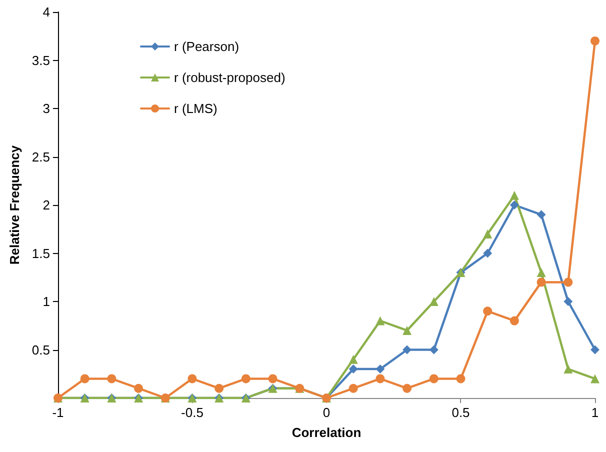  What do you see at coordinates (41, 253) in the screenshot?
I see `y-tick-label: 1.5` at bounding box center [41, 253].